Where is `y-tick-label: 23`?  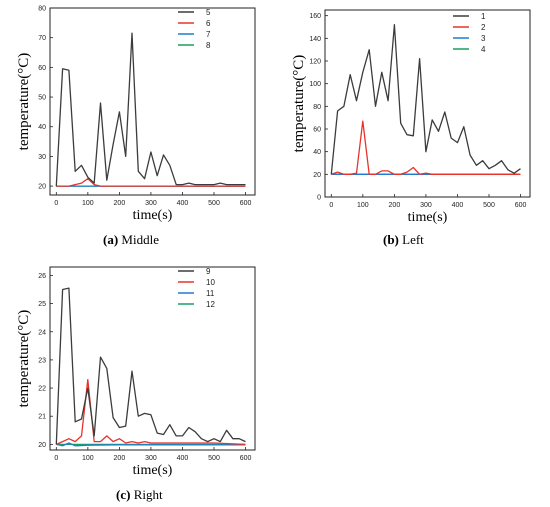
y-tick-label: 23 is located at coordinates (42, 360).